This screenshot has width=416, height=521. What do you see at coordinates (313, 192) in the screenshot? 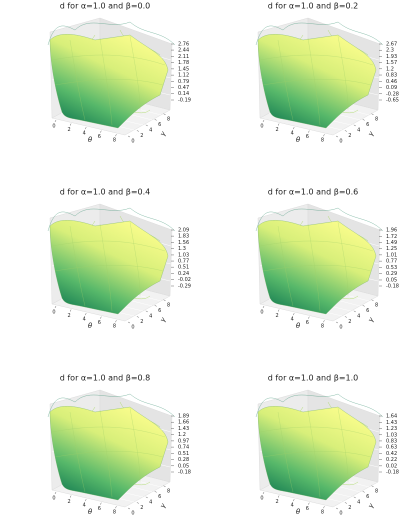
I see `subplot-title: d for α=1.0 and β=0.6` at bounding box center [313, 192].